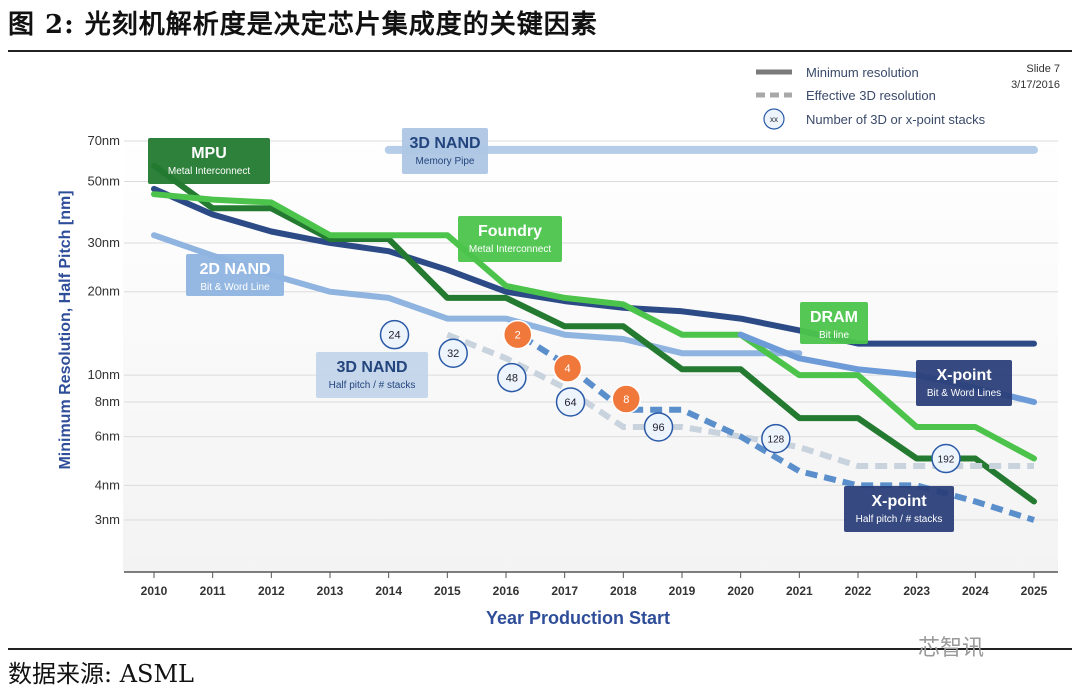 Image resolution: width=1080 pixels, height=695 pixels. Describe the element at coordinates (862, 72) in the screenshot. I see `legend-label: Minimum resolution` at that location.